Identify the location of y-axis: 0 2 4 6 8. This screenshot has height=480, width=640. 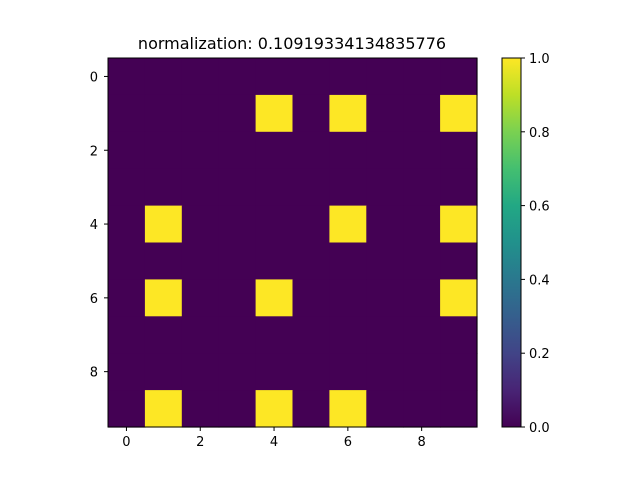
(99, 225).